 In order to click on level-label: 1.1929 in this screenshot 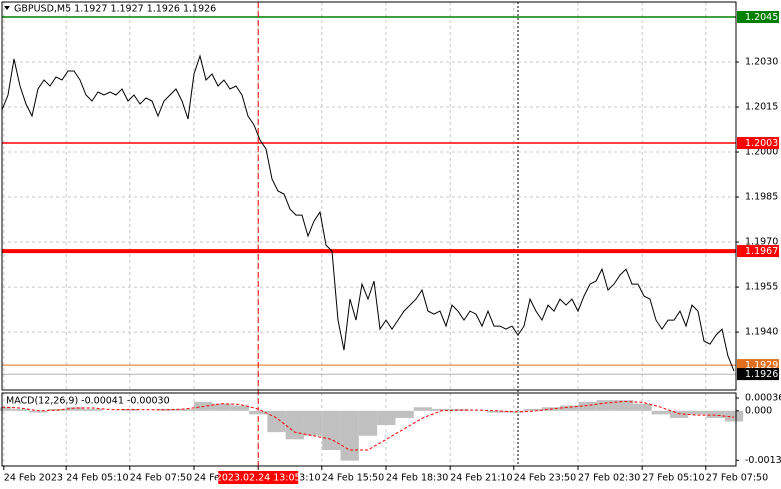, I will do `click(761, 365)`.